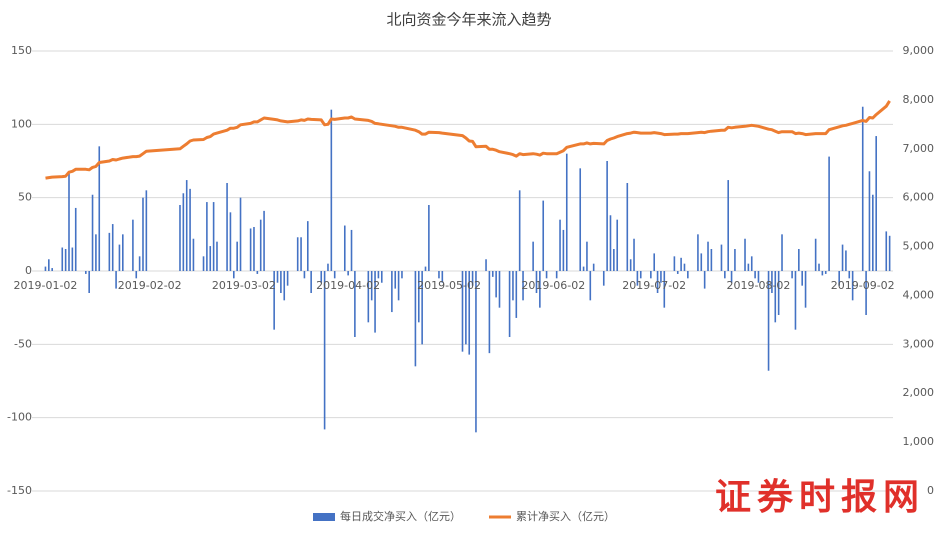  I want to click on y-tick-label: 100, so click(21, 123).